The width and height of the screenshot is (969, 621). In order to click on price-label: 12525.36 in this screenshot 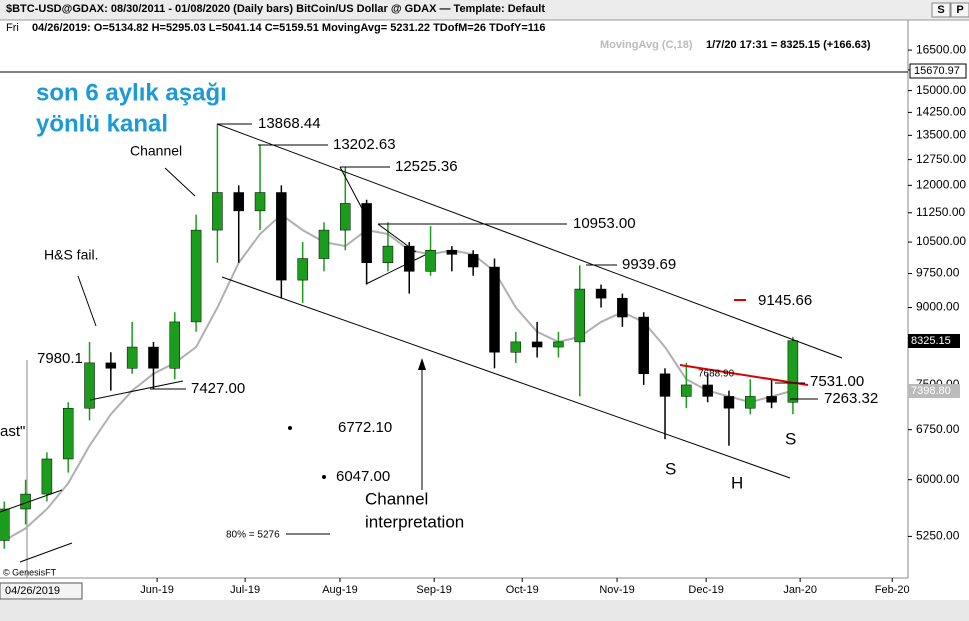, I will do `click(426, 166)`.